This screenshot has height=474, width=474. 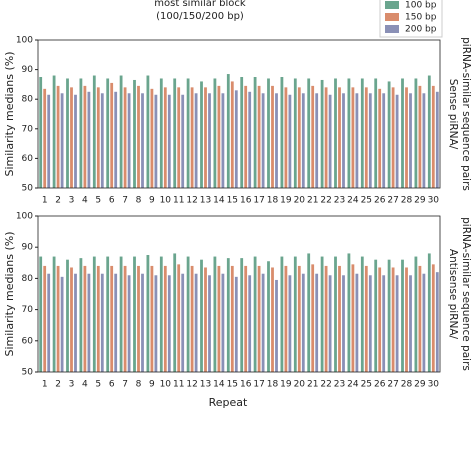 What do you see at coordinates (312, 385) in the screenshot?
I see `x-tick-label: 21` at bounding box center [312, 385].